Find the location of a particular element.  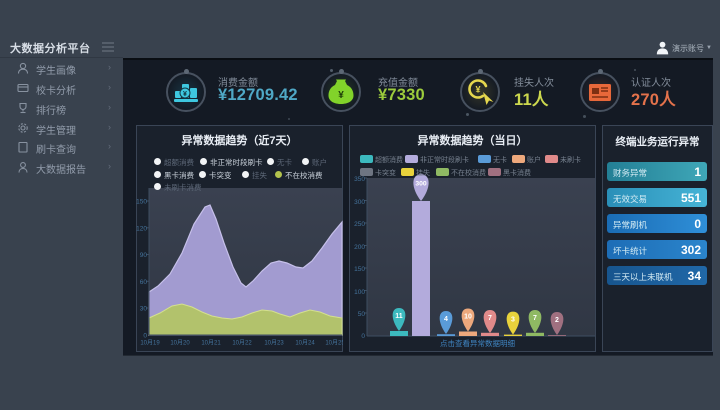

svg-text: 90 is located at coordinates (144, 255).